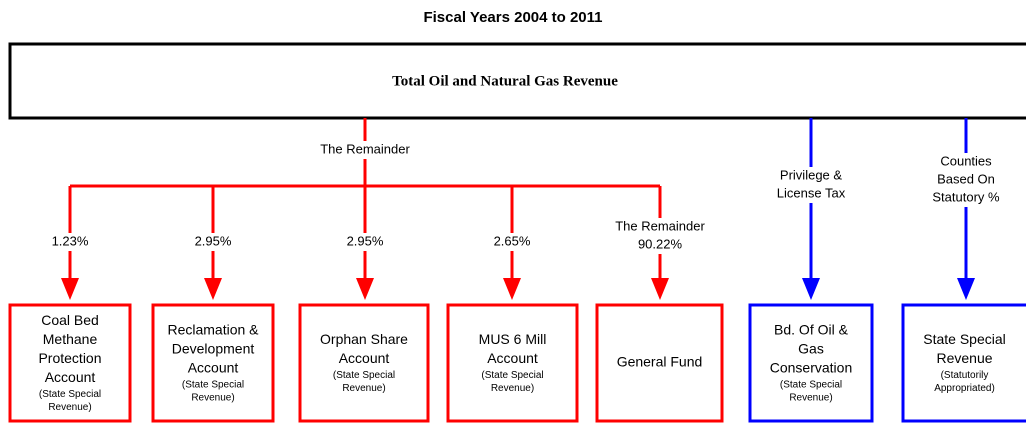 The width and height of the screenshot is (1026, 423). What do you see at coordinates (70, 339) in the screenshot?
I see `box-label: Methane` at bounding box center [70, 339].